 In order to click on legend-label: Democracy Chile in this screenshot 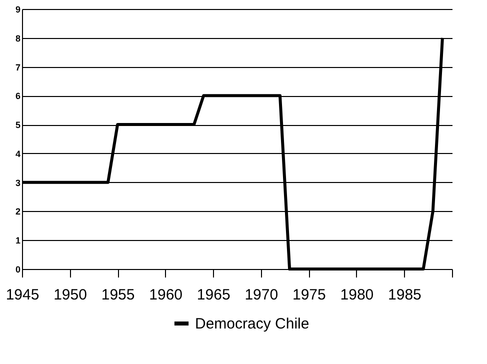, I will do `click(252, 324)`.